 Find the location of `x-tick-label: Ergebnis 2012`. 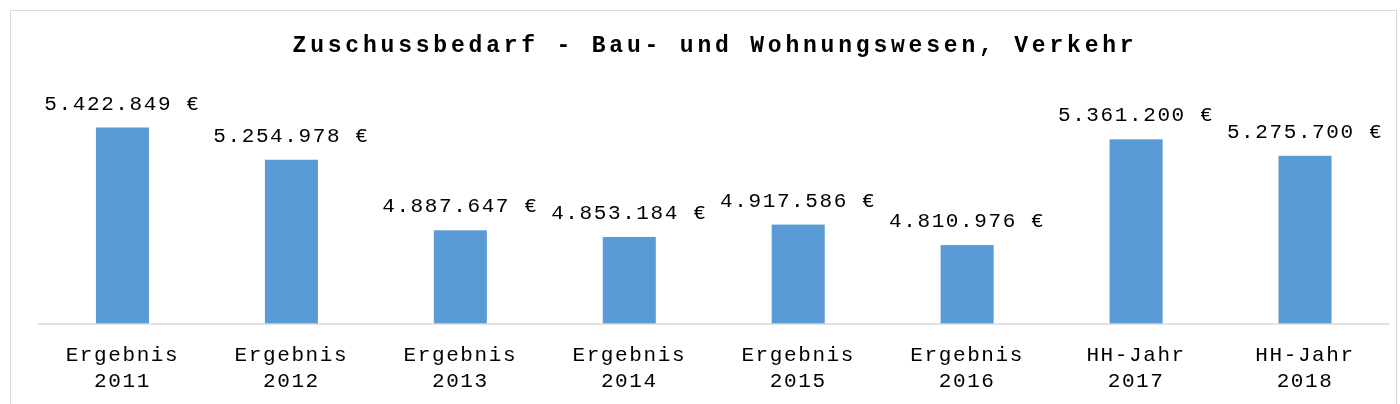

x-tick-label: Ergebnis 2012 is located at coordinates (291, 368).